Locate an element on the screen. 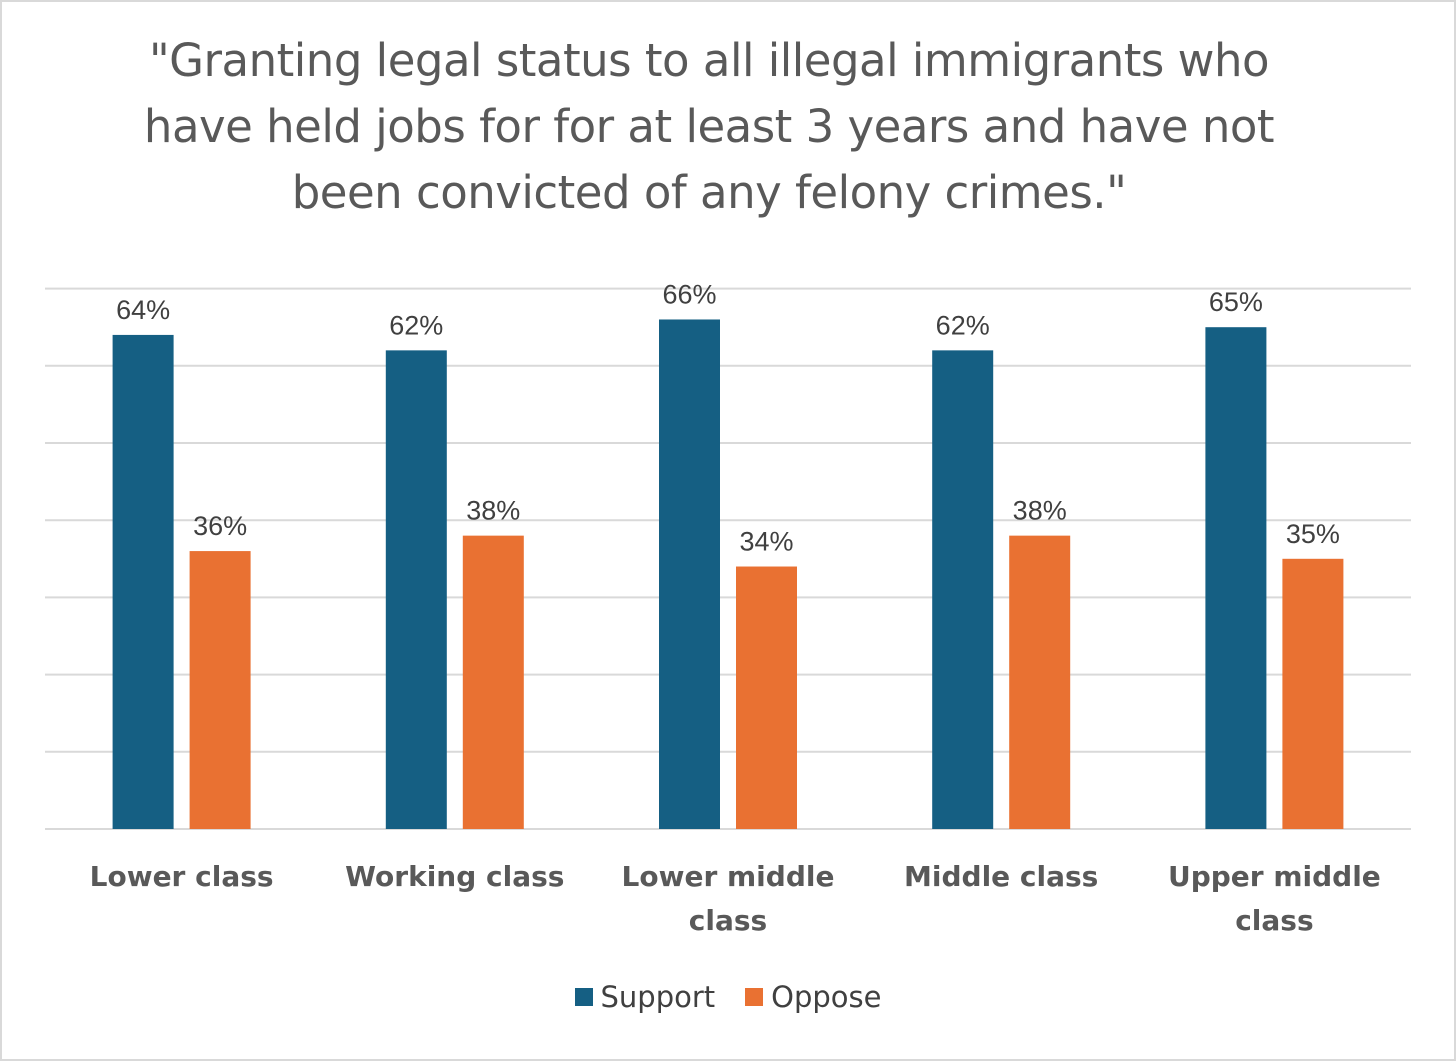  legend-label-oppose: Oppose is located at coordinates (826, 997).